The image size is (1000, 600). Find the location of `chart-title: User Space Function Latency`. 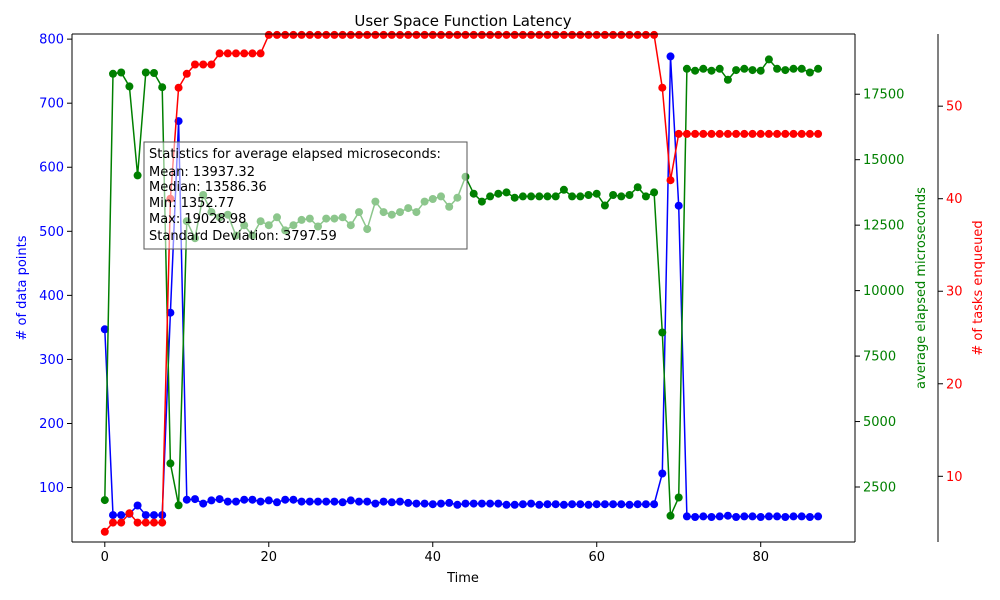

chart-title: User Space Function Latency is located at coordinates (462, 21).